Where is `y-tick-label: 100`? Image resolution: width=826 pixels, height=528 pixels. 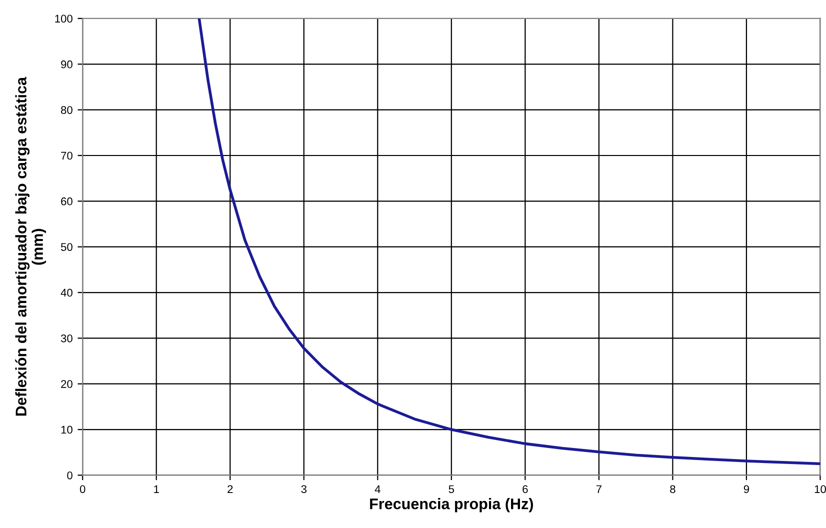 y-tick-label: 100 is located at coordinates (63, 18).